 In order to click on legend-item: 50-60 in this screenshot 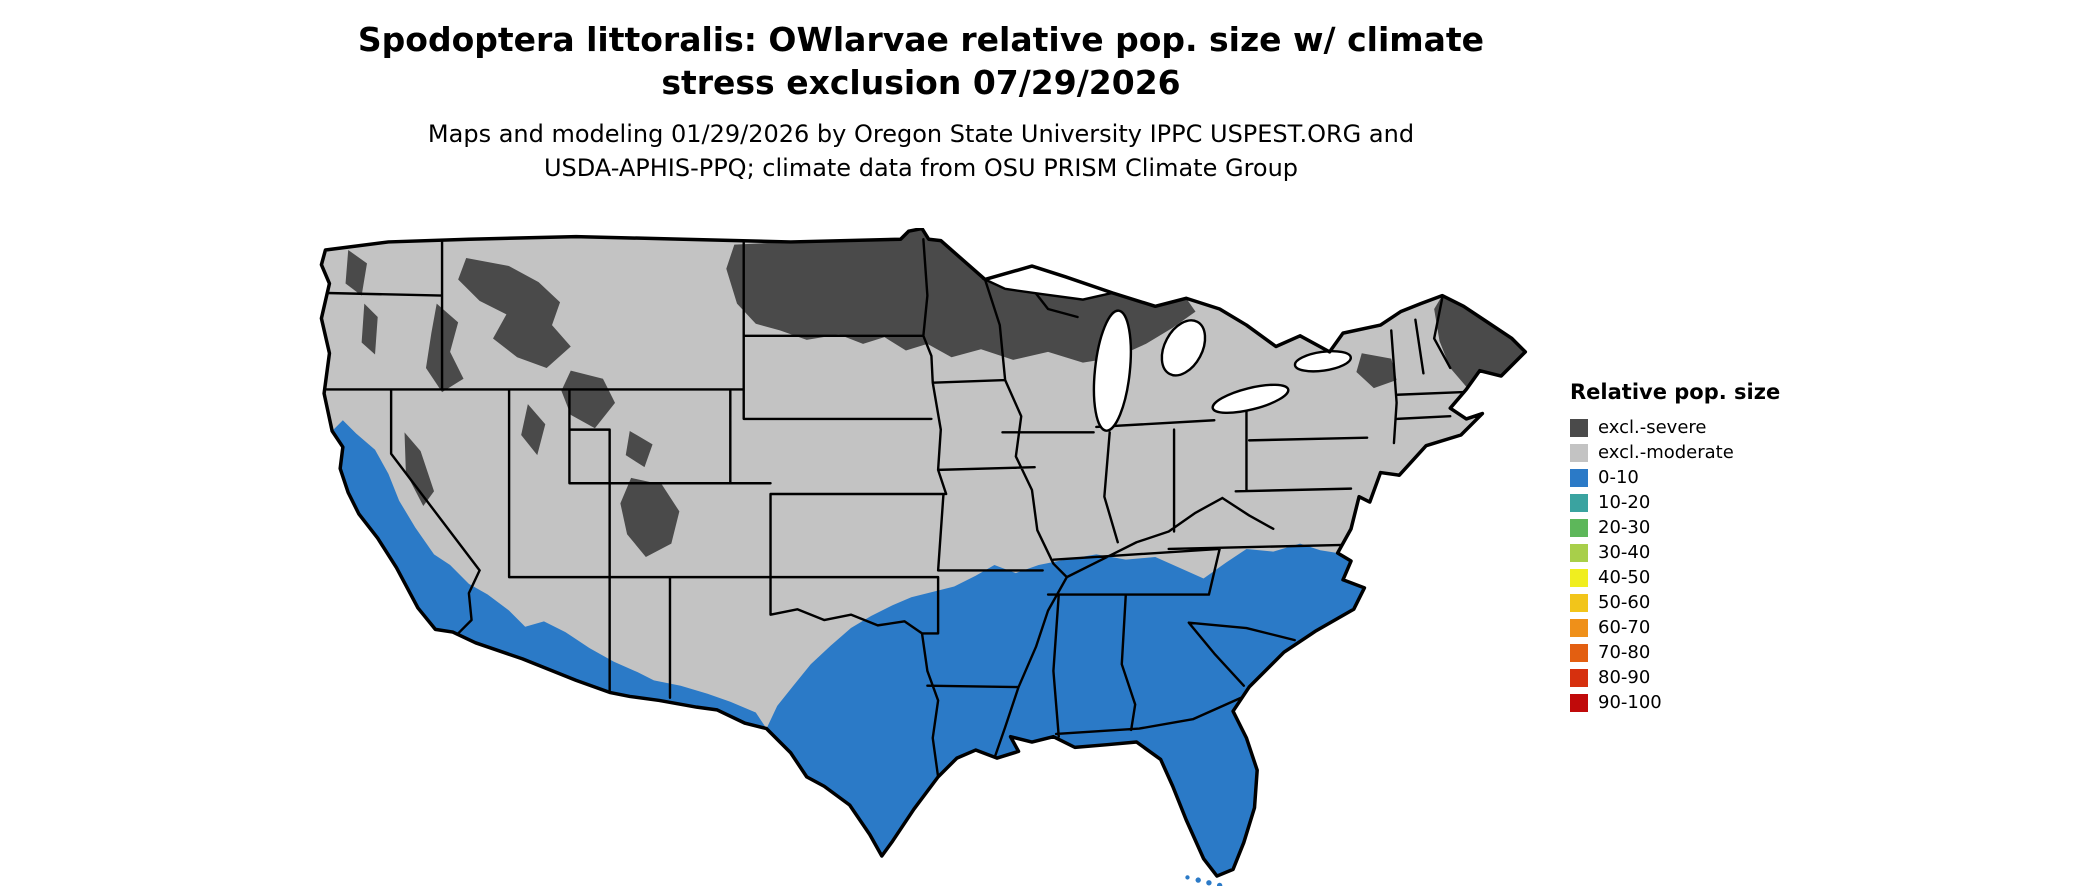, I will do `click(1675, 602)`.